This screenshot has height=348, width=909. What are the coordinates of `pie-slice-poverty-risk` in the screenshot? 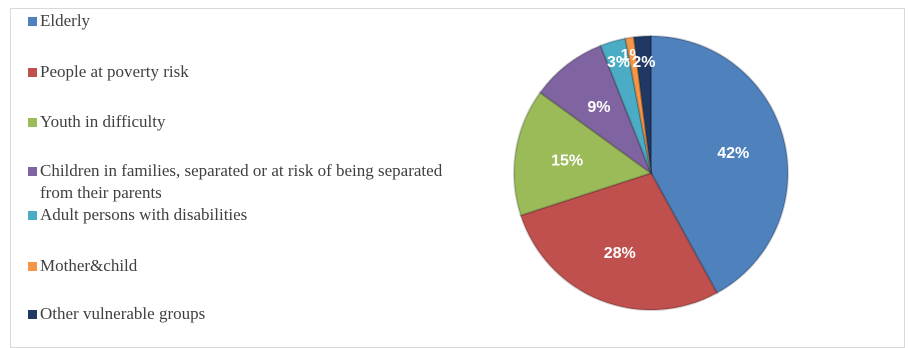 It's located at (619, 241).